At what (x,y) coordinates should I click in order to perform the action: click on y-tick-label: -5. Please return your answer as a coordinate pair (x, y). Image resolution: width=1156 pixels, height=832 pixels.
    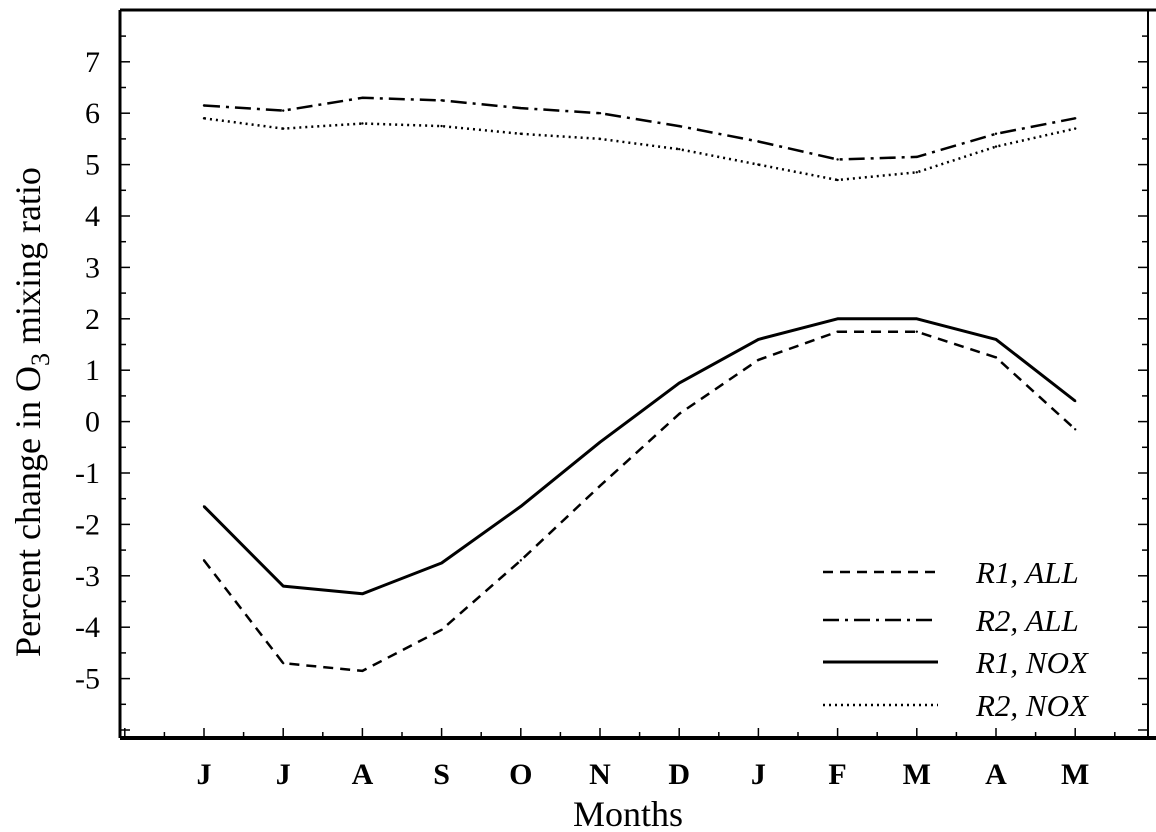
    Looking at the image, I should click on (87, 679).